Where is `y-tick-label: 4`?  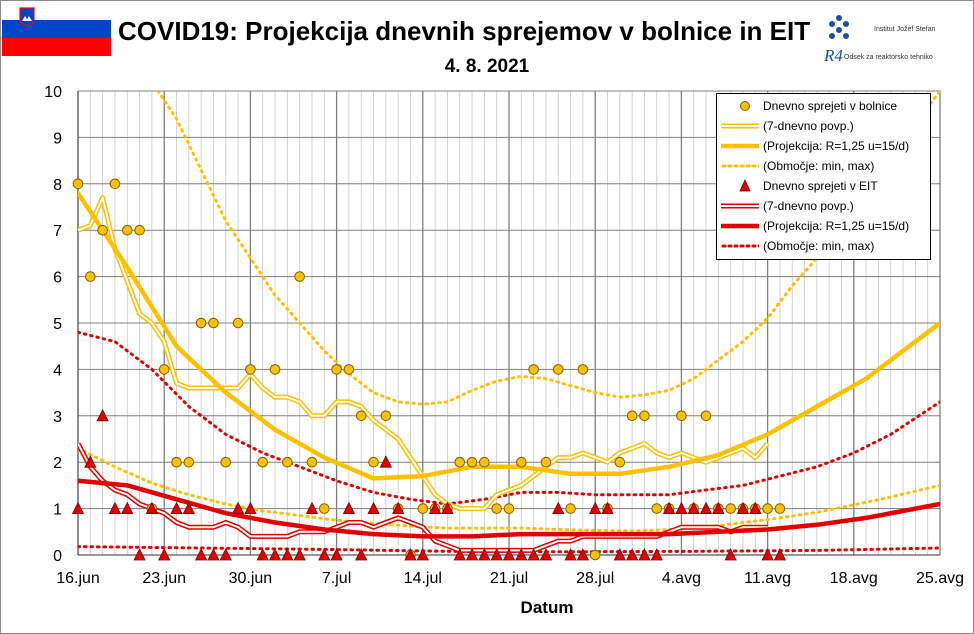 y-tick-label: 4 is located at coordinates (57, 370).